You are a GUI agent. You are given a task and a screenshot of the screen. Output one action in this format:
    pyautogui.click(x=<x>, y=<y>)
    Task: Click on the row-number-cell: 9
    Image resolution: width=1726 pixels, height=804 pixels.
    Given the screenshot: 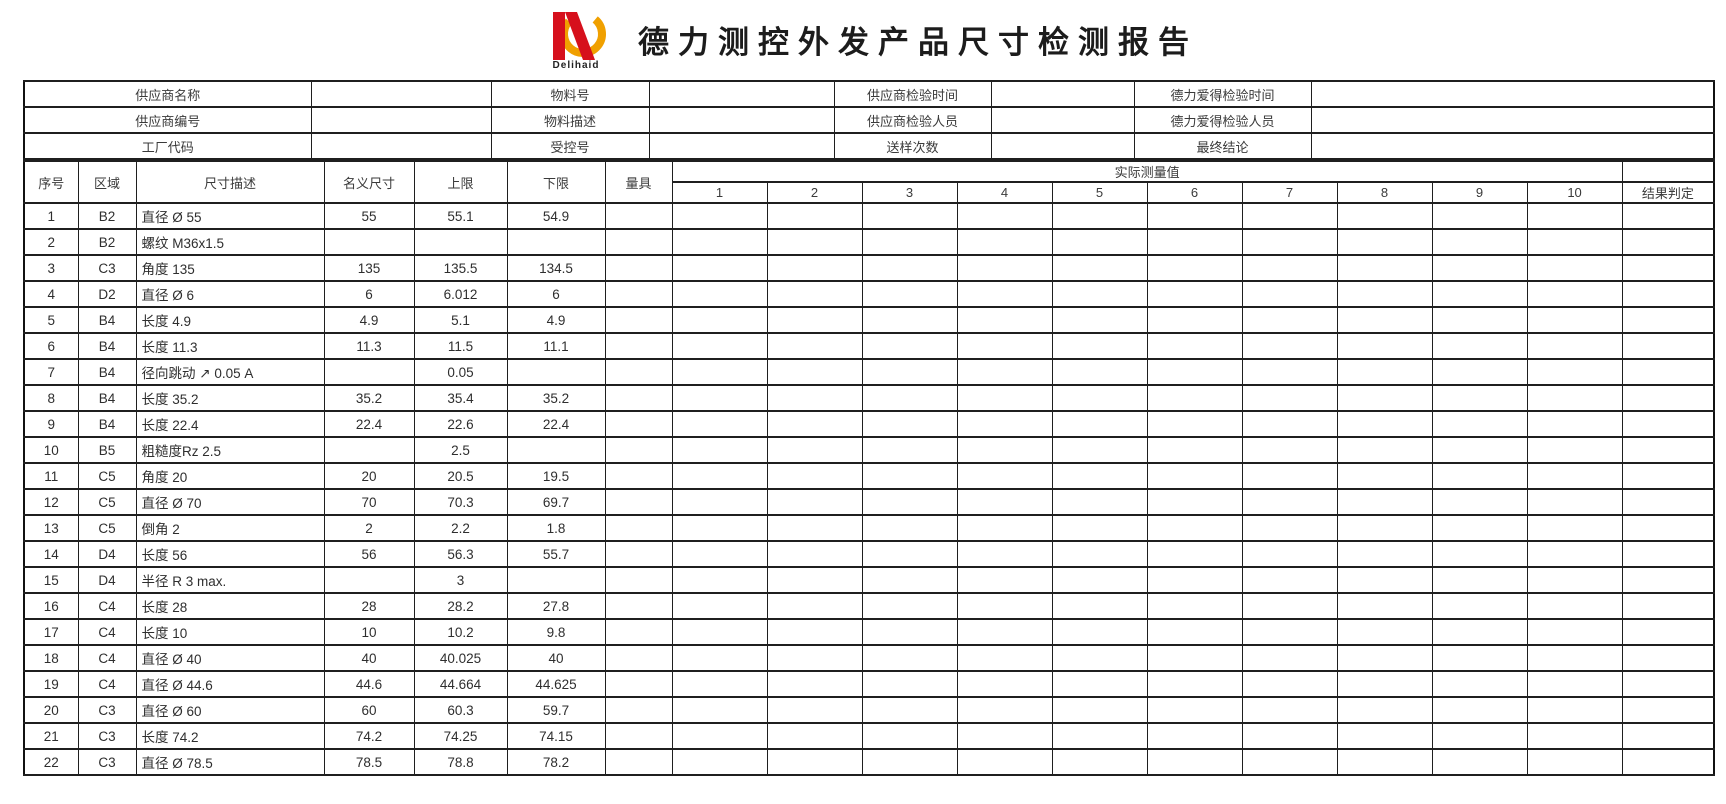 What is the action you would take?
    pyautogui.click(x=51, y=424)
    